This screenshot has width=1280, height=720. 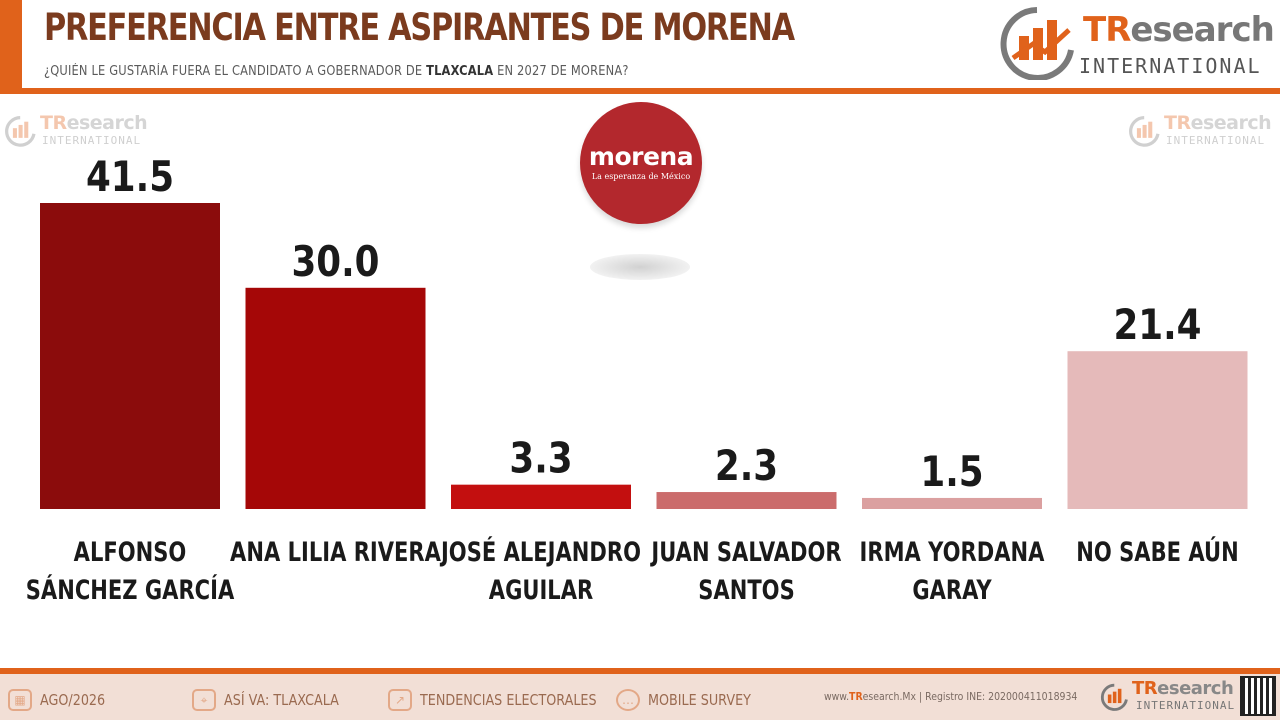 What do you see at coordinates (640, 91) in the screenshot?
I see `header-divider` at bounding box center [640, 91].